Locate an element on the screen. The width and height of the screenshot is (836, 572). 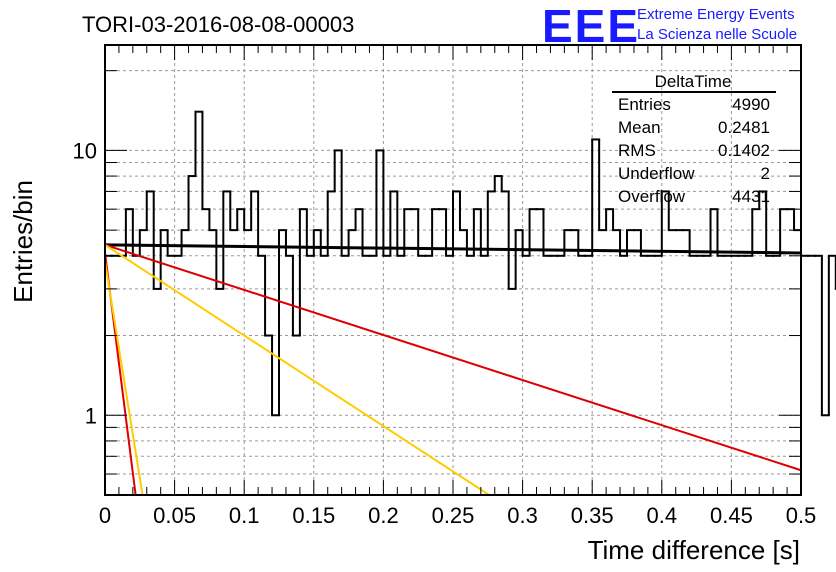
stats-title: DeltaTime is located at coordinates (693, 81).